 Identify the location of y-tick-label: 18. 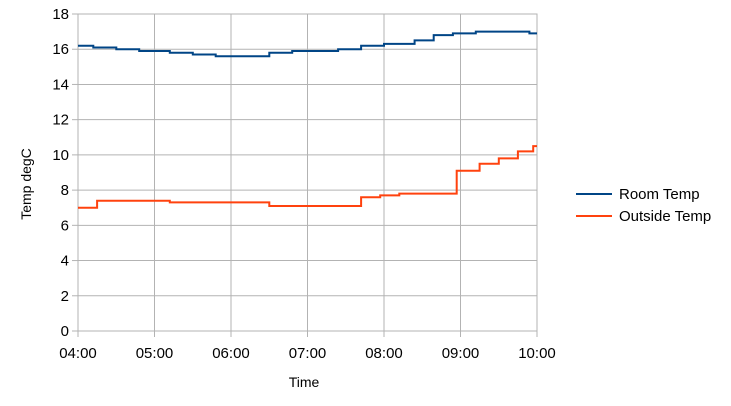
(60, 14).